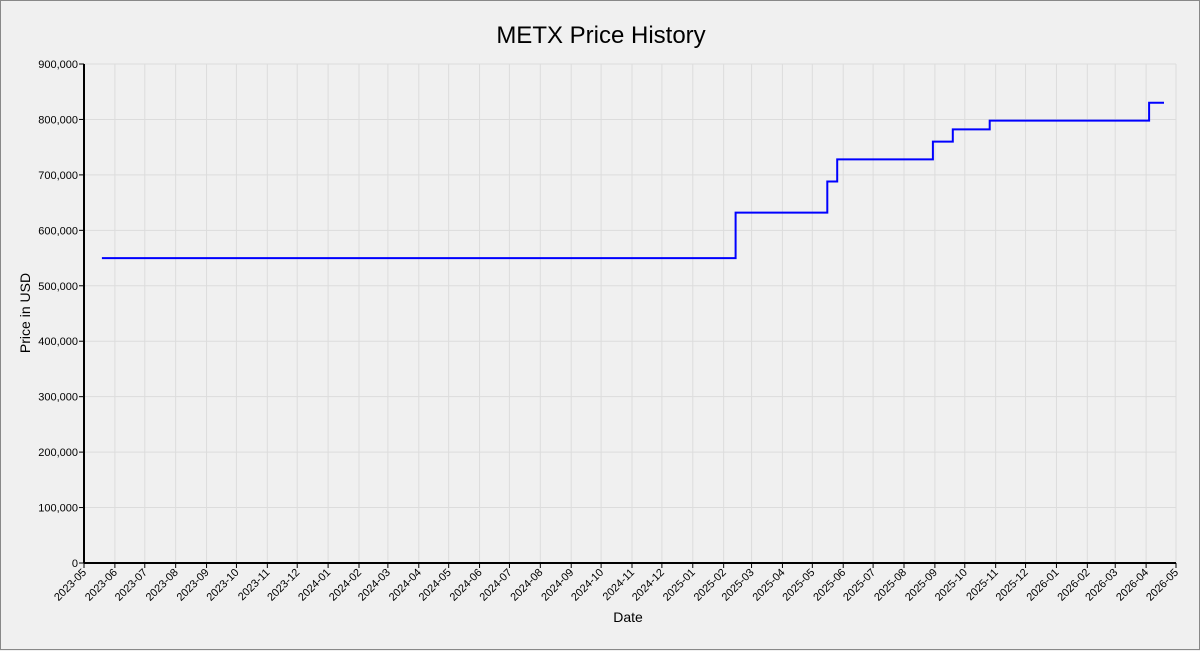 Image resolution: width=1200 pixels, height=651 pixels. What do you see at coordinates (58, 398) in the screenshot?
I see `y-tick-label: 300,000` at bounding box center [58, 398].